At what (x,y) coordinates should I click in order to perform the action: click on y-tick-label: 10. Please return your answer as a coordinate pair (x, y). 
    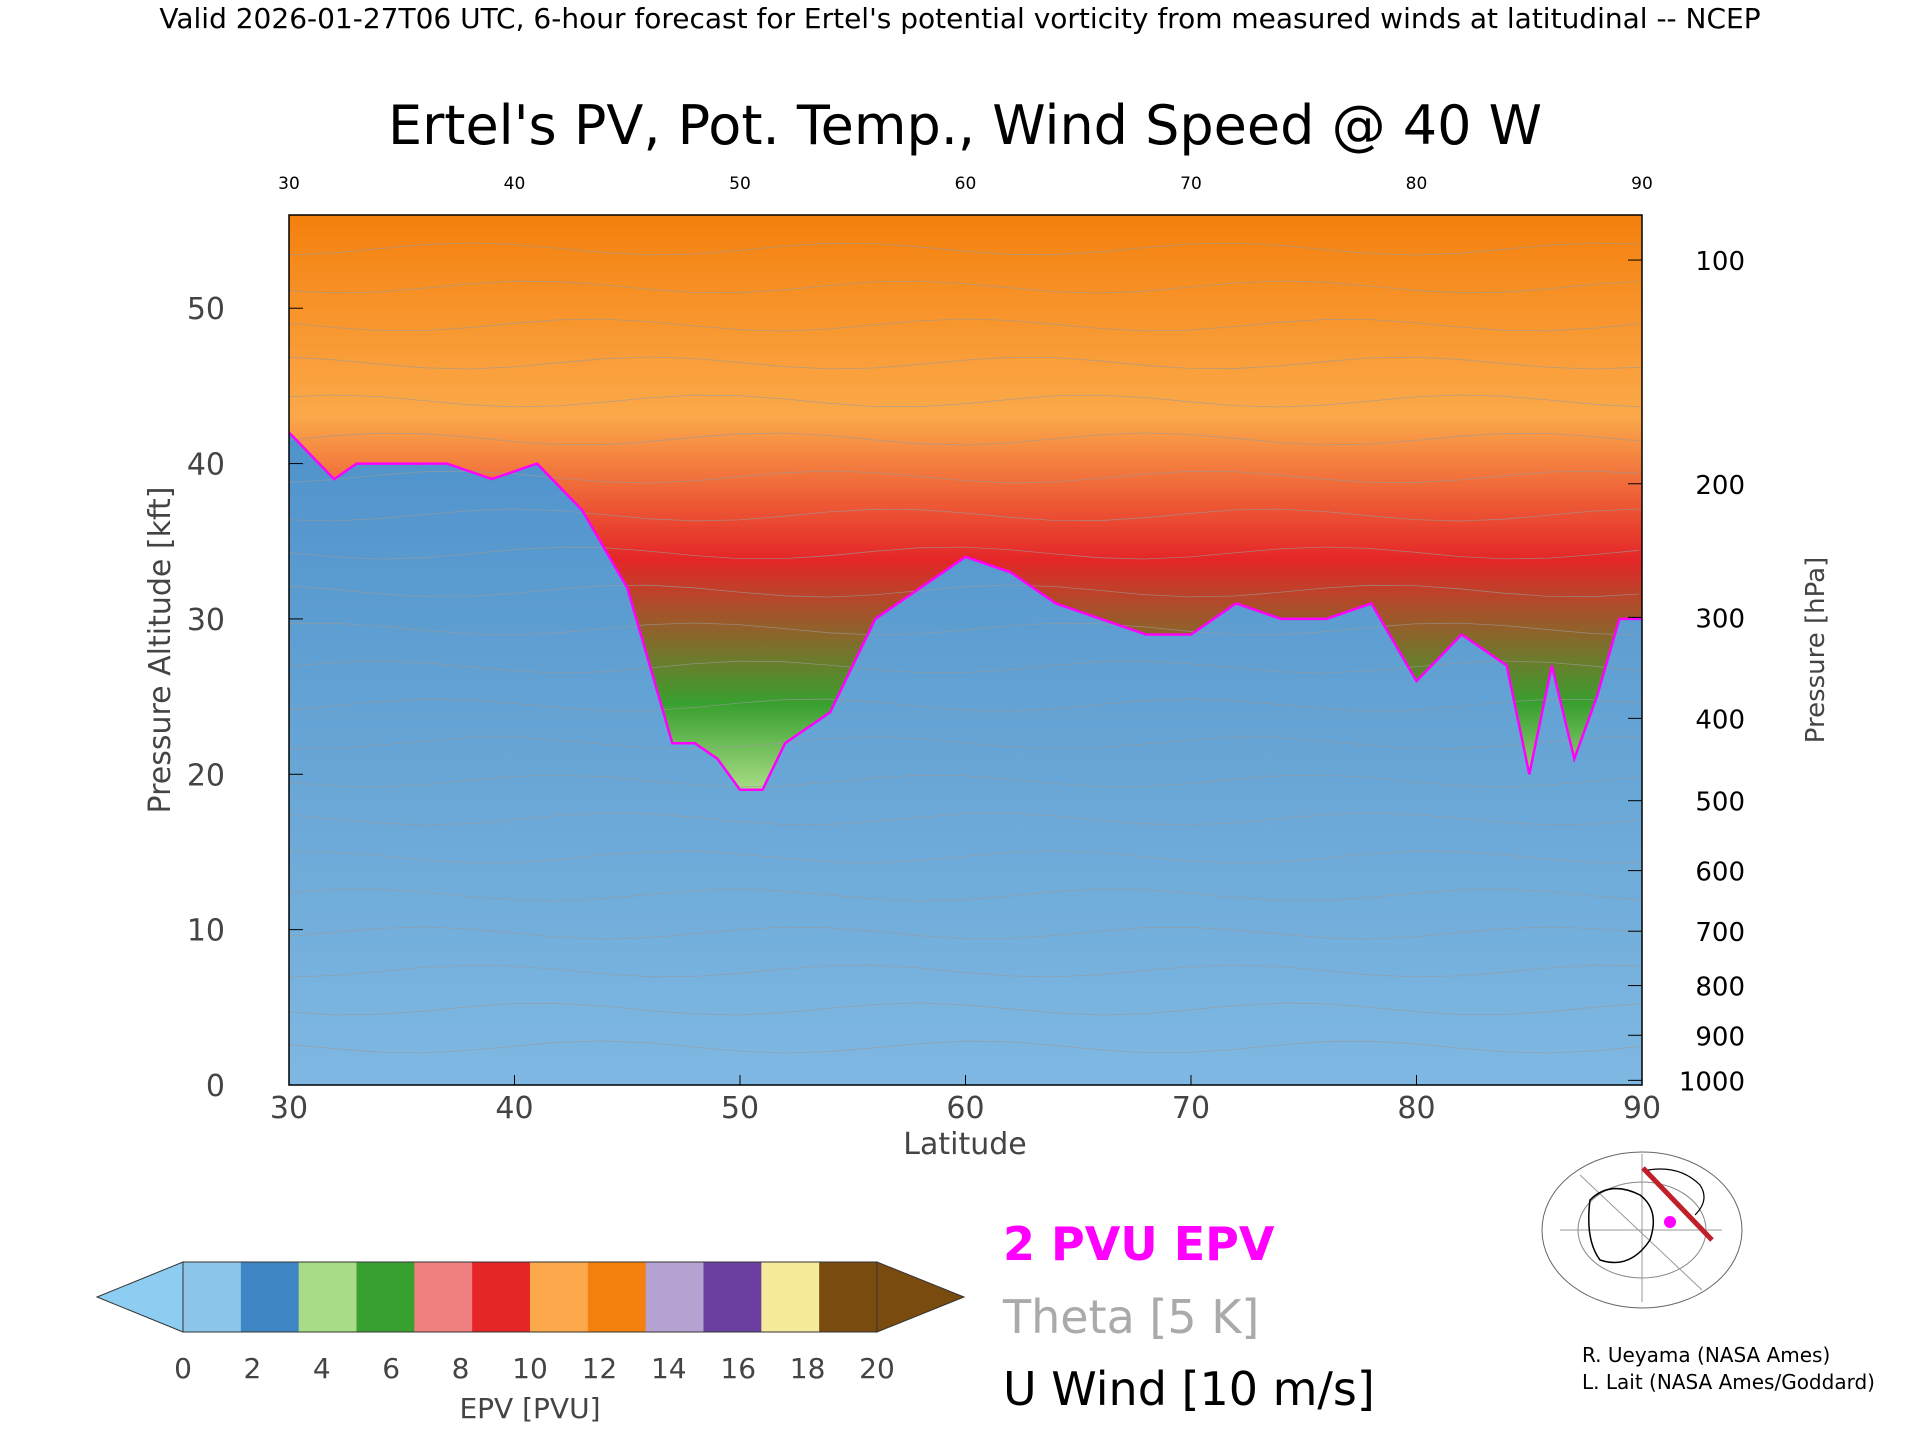
    Looking at the image, I should click on (206, 931).